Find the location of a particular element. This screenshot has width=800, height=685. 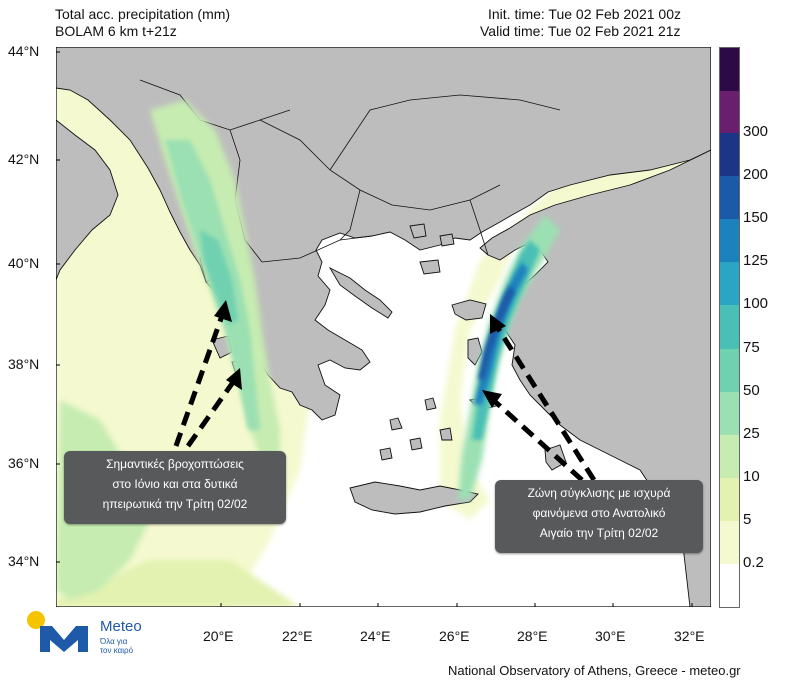

latitude-label: 42°N is located at coordinates (24, 159).